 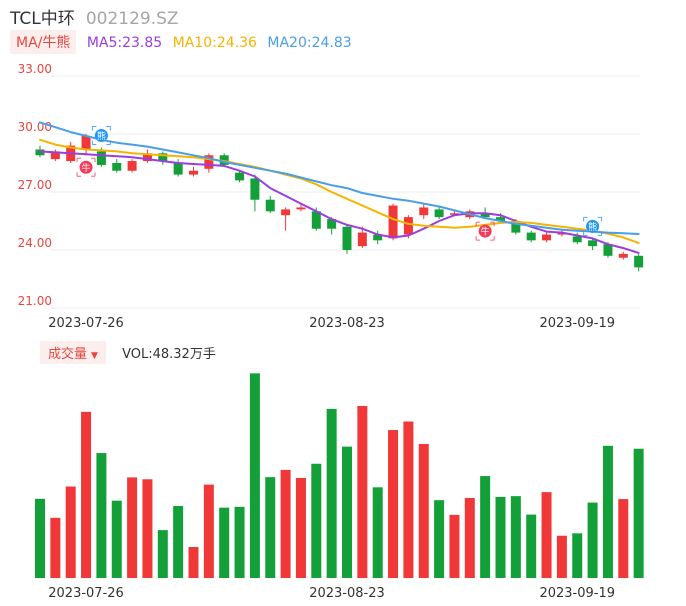 I want to click on volume-value: VOL:48.32万手, so click(x=169, y=354).